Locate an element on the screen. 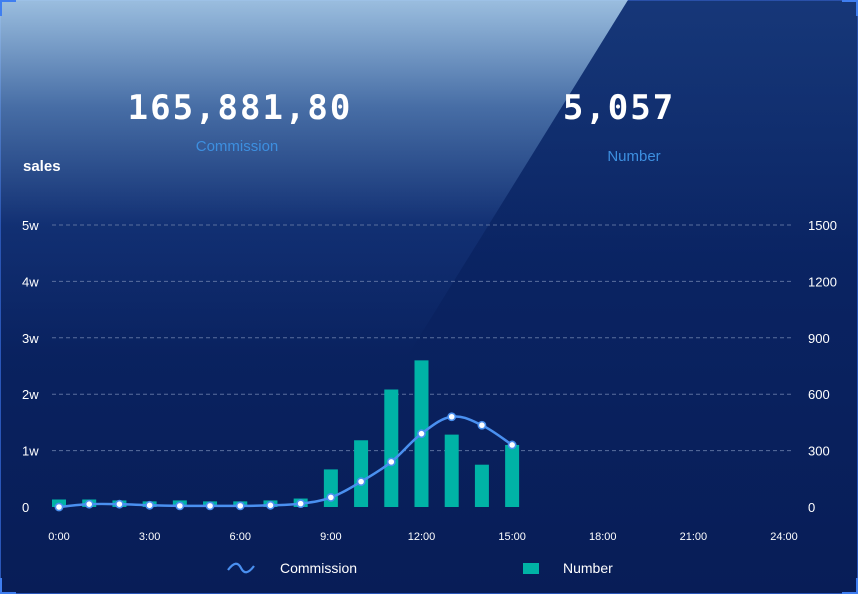 This screenshot has height=594, width=858. line-commission is located at coordinates (285, 461).